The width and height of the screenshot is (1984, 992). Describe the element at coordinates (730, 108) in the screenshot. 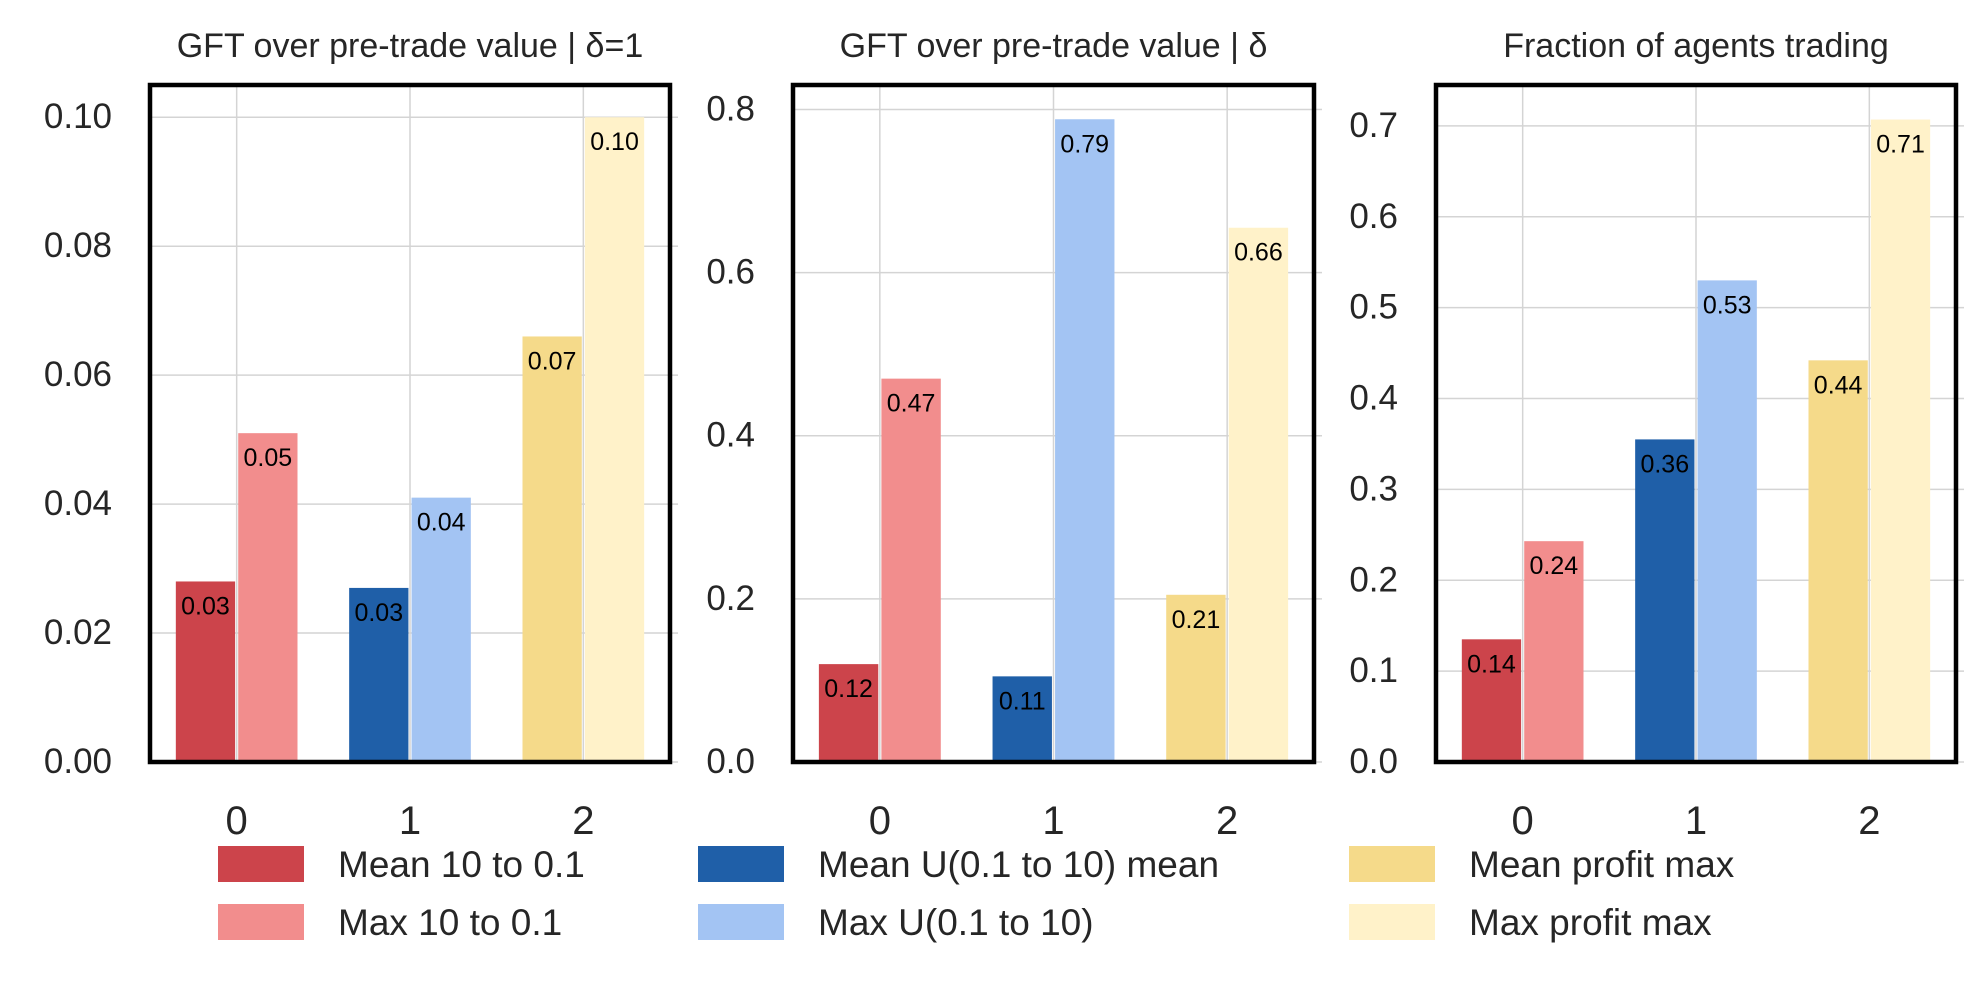

I see `y-tick-label: 0.8` at that location.